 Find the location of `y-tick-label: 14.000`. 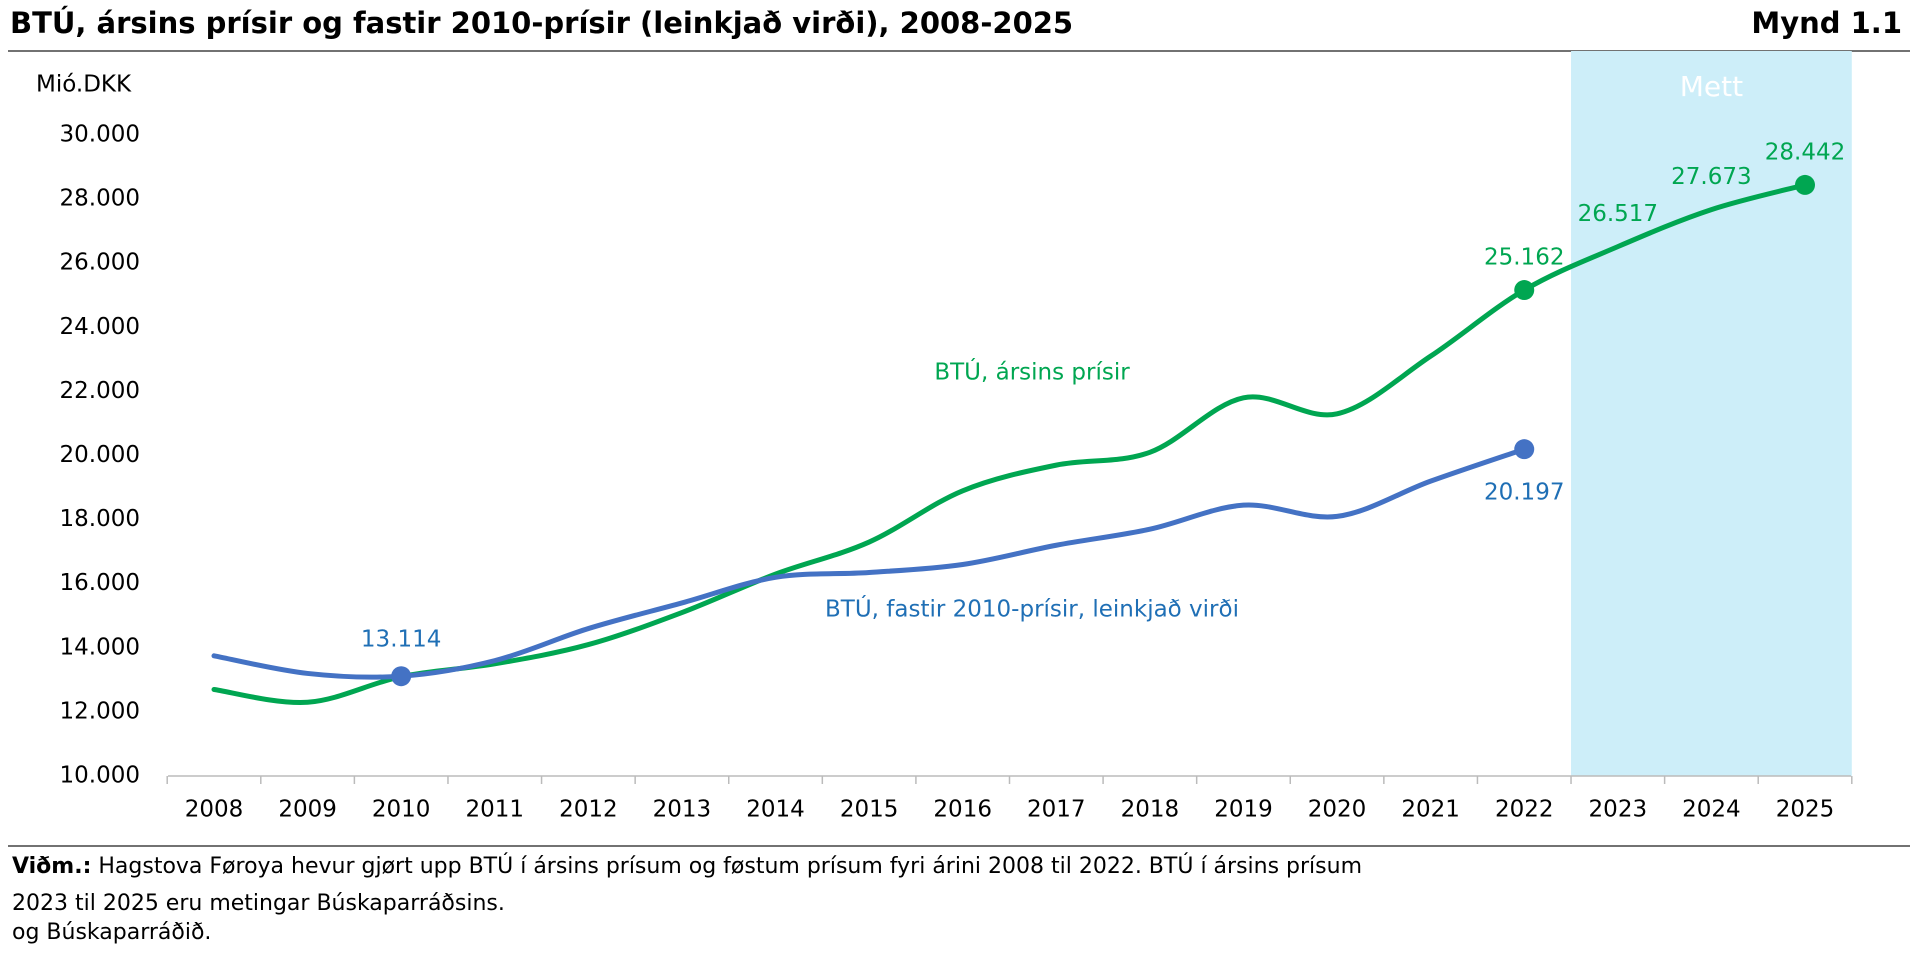

y-tick-label: 14.000 is located at coordinates (100, 647).